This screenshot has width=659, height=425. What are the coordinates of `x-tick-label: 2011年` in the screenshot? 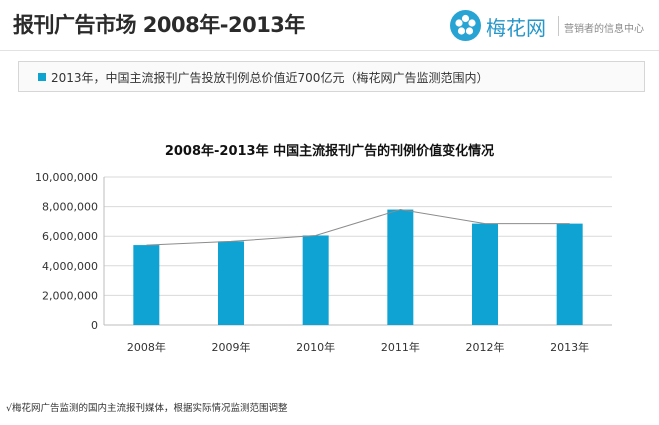 It's located at (400, 347).